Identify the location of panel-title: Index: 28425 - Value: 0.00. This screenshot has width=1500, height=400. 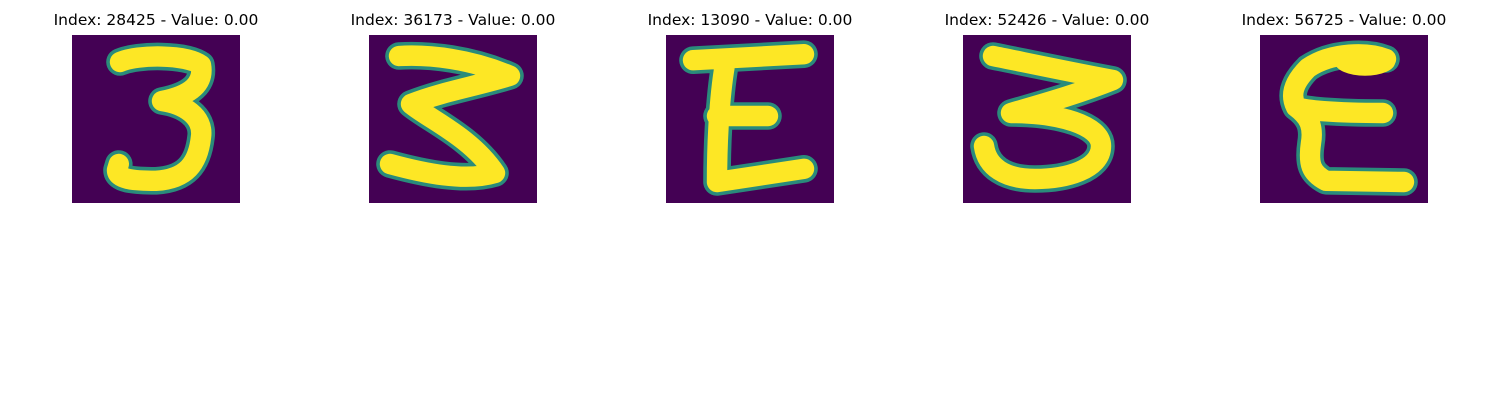
(156, 20).